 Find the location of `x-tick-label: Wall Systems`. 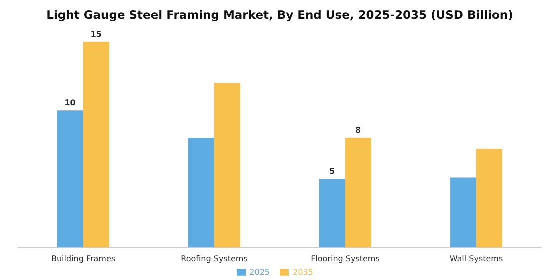

x-tick-label: Wall Systems is located at coordinates (477, 259).